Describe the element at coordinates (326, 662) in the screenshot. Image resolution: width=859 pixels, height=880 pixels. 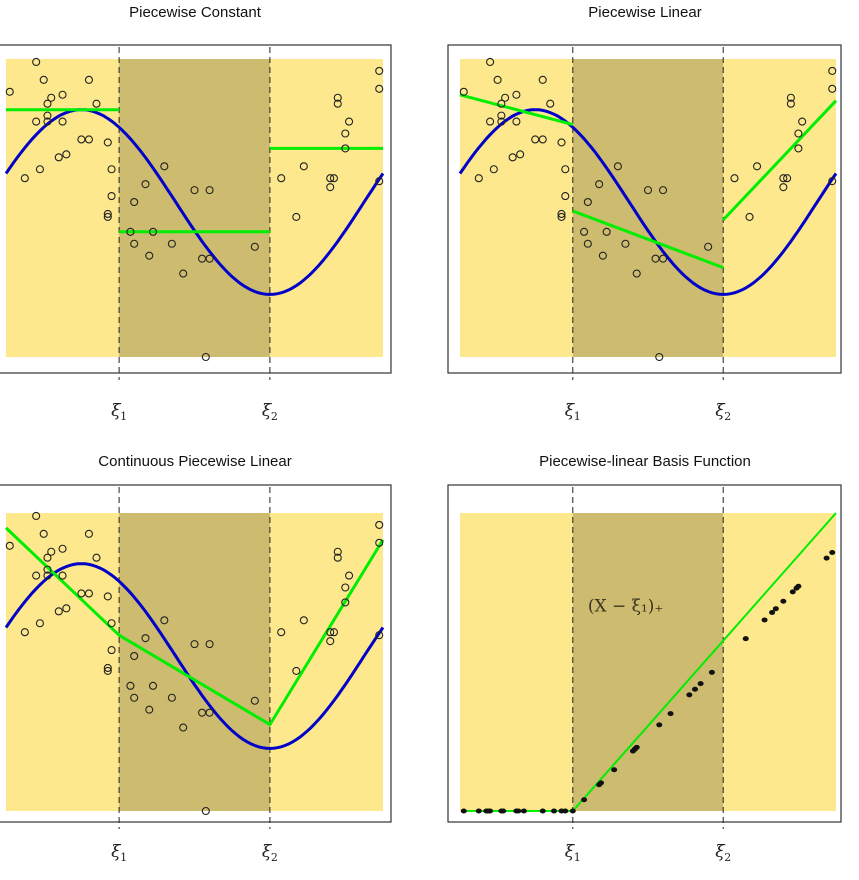
I see `right-region` at that location.